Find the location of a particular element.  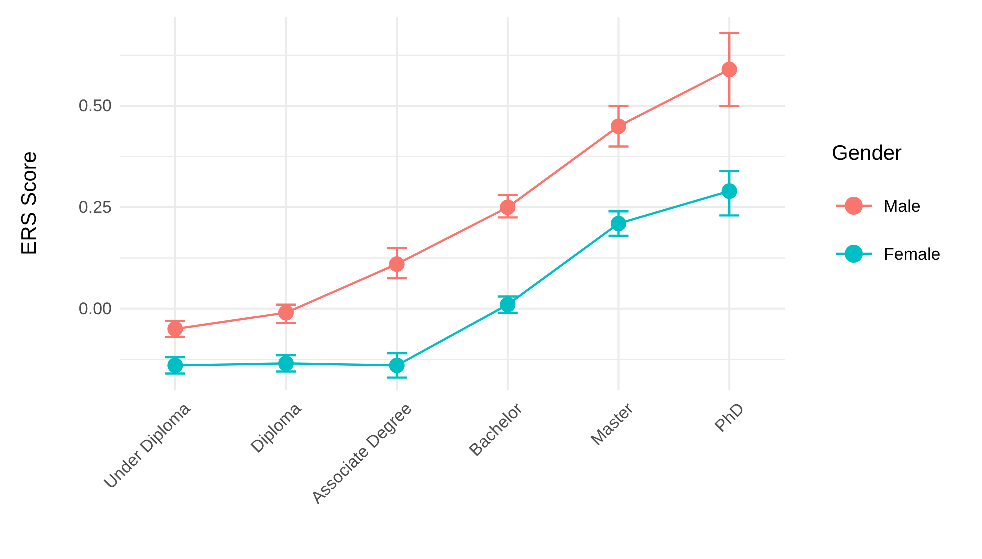

x-tick-label: PhD is located at coordinates (729, 417).